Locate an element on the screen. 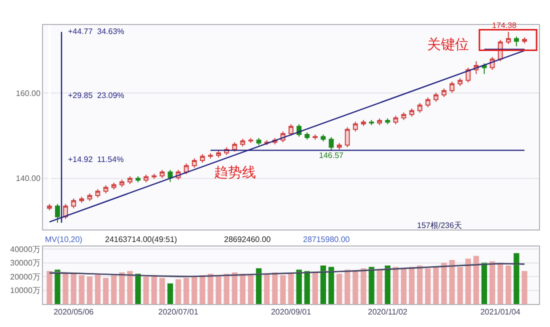 The width and height of the screenshot is (550, 327). y-tick-label: 40000万 is located at coordinates (25, 249).